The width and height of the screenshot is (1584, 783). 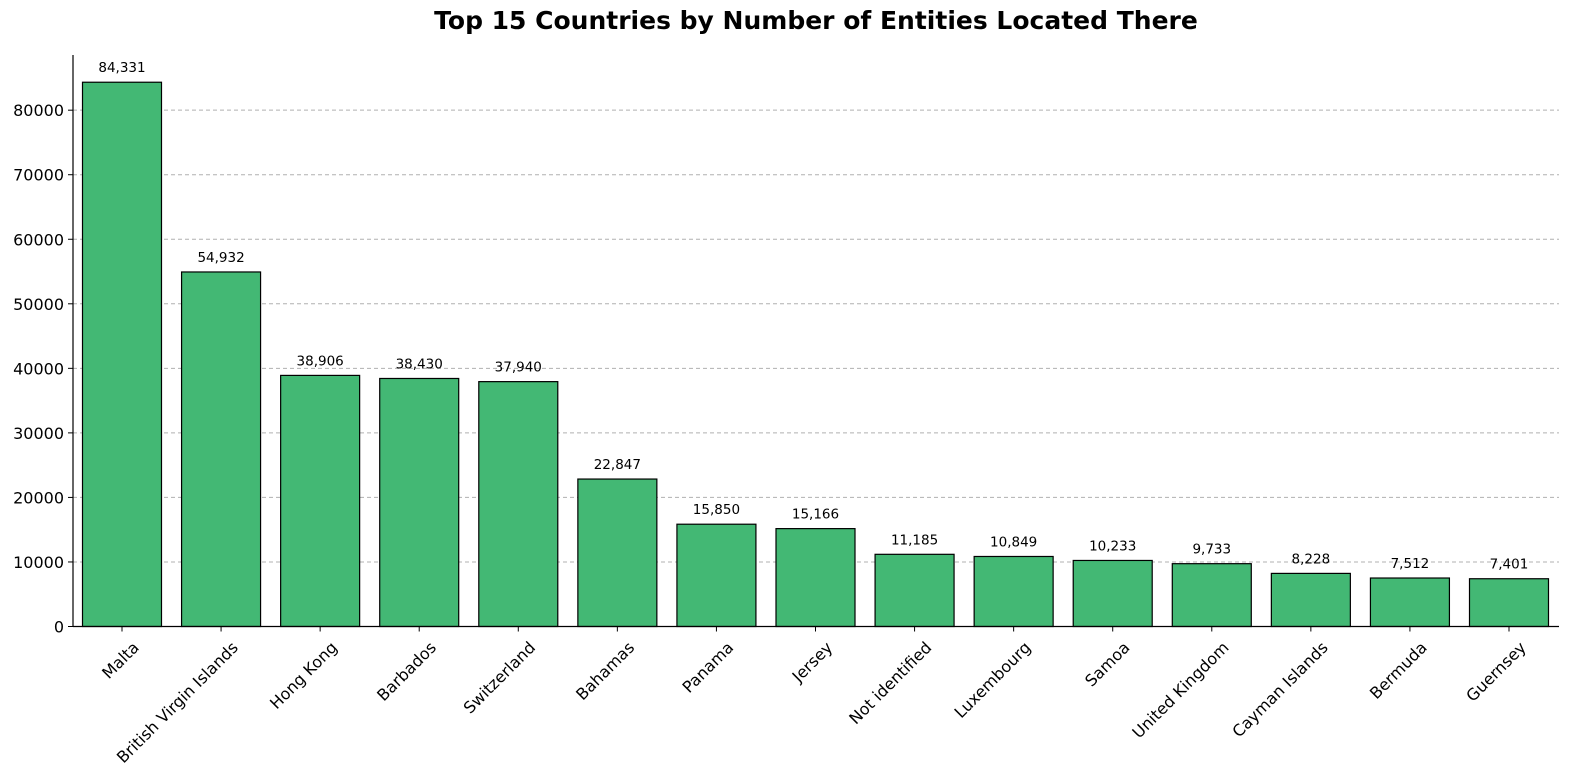 I want to click on x-tick-label-13: Bermuda, so click(x=1398, y=670).